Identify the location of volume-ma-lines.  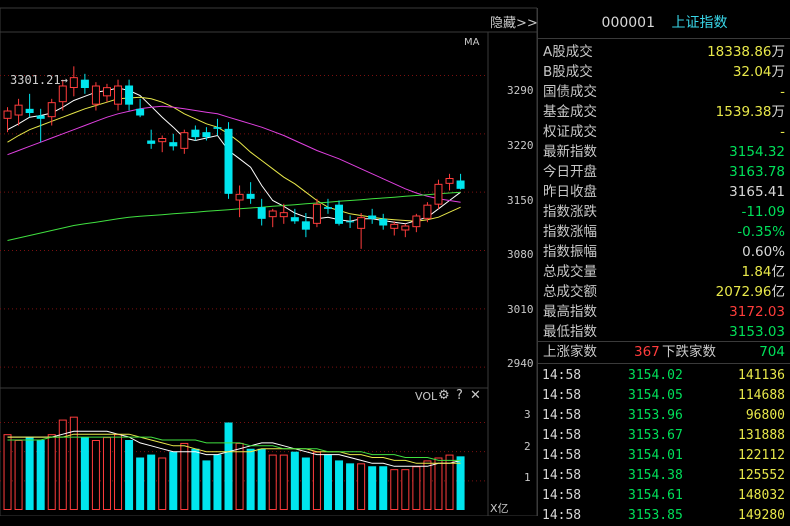
(234, 448).